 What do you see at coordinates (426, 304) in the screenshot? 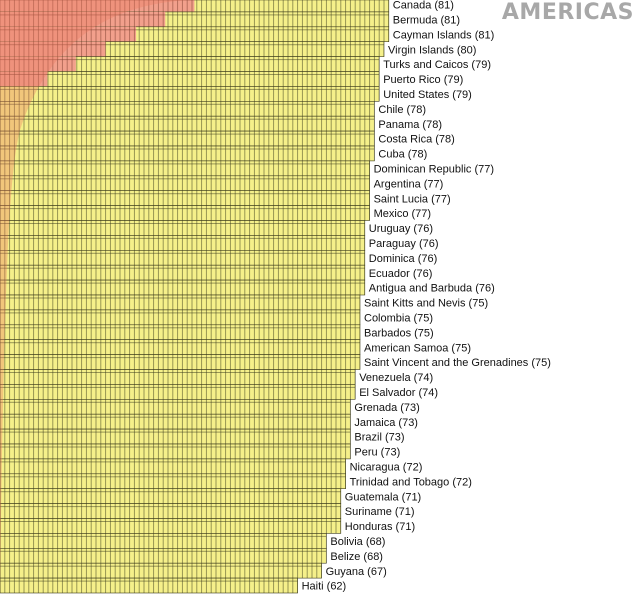
I see `bar-label: Saint Kitts and Nevis (75)` at bounding box center [426, 304].